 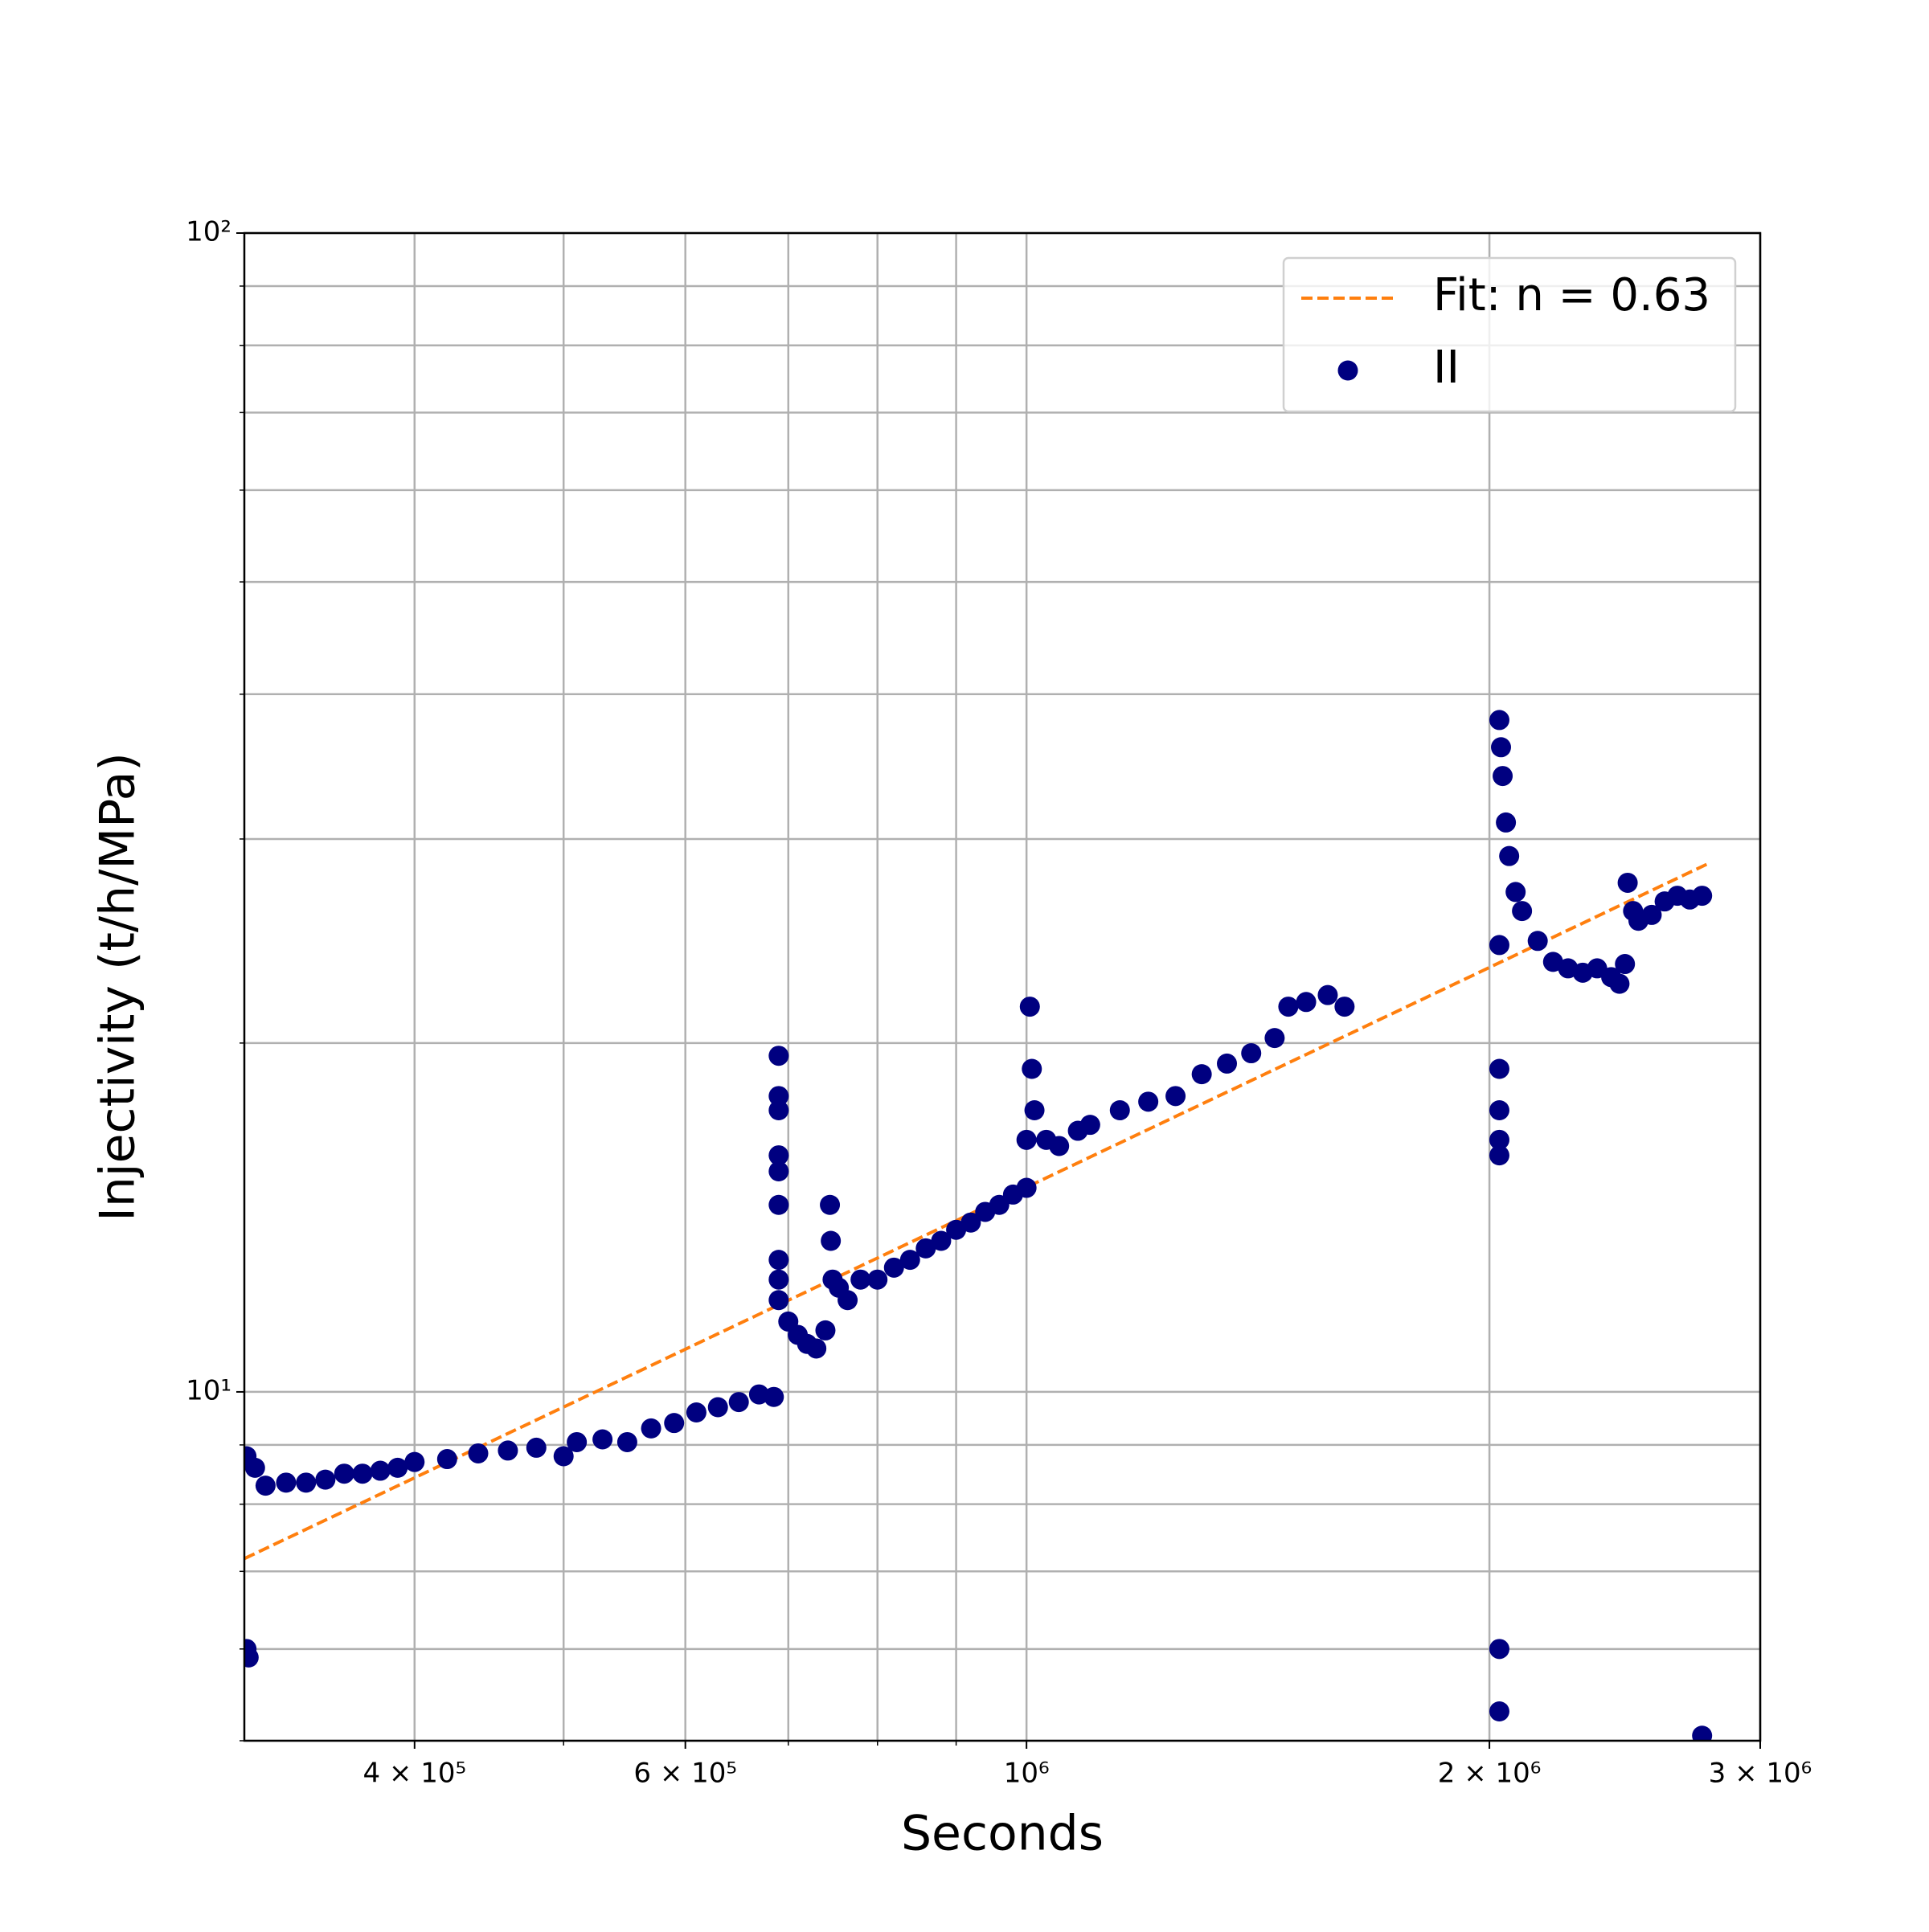 I want to click on x-axis-label: Seconds, so click(x=1002, y=1834).